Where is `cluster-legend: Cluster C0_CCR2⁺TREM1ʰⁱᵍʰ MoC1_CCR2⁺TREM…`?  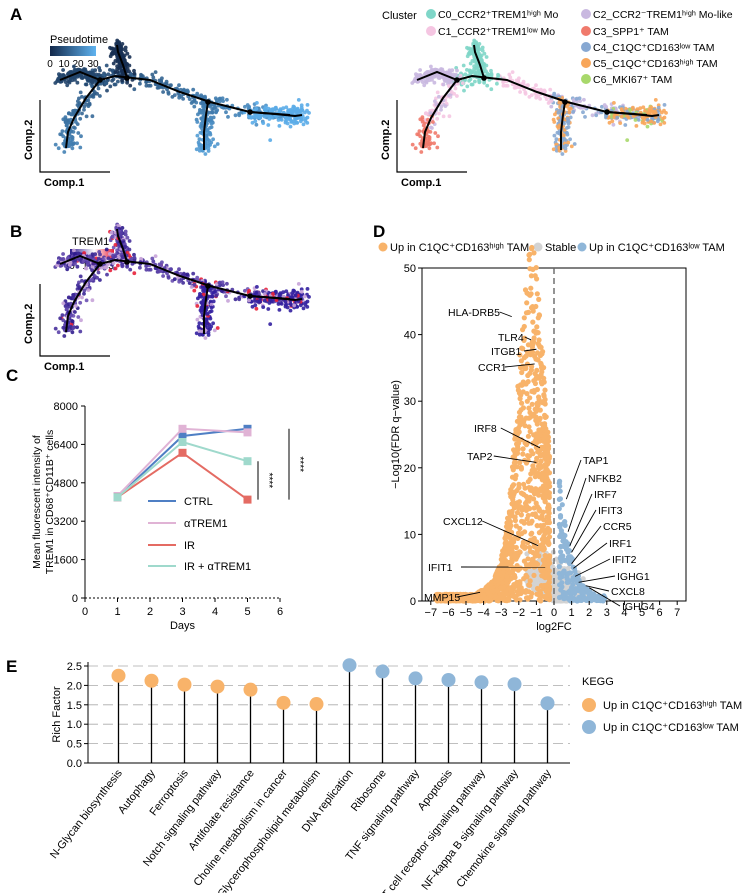
cluster-legend: Cluster C0_CCR2⁺TREM1ʰⁱᵍʰ MoC1_CCR2⁺TREM… is located at coordinates (557, 47).